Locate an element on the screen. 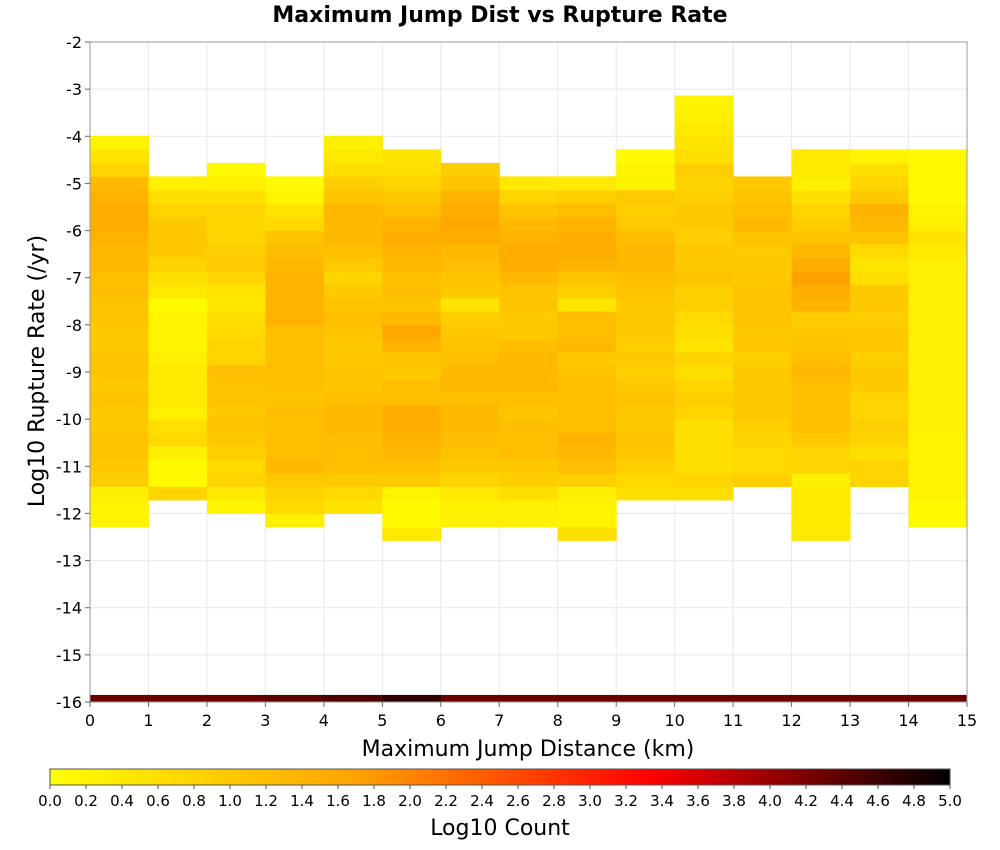 The image size is (1000, 850). colorbar-tick-label: 4.4 is located at coordinates (842, 801).